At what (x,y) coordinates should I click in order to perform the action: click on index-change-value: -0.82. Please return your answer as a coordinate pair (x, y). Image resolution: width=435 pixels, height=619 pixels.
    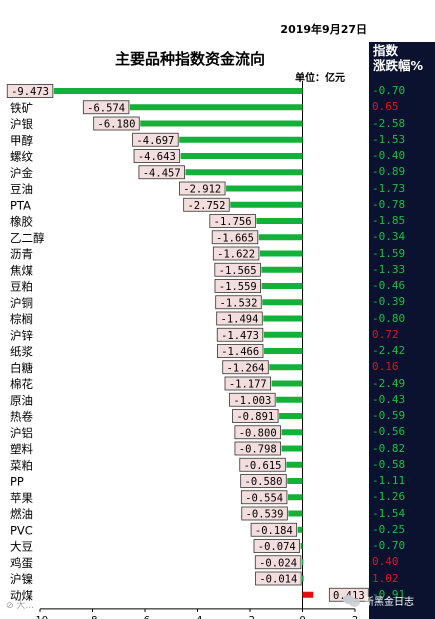
    Looking at the image, I should click on (389, 448).